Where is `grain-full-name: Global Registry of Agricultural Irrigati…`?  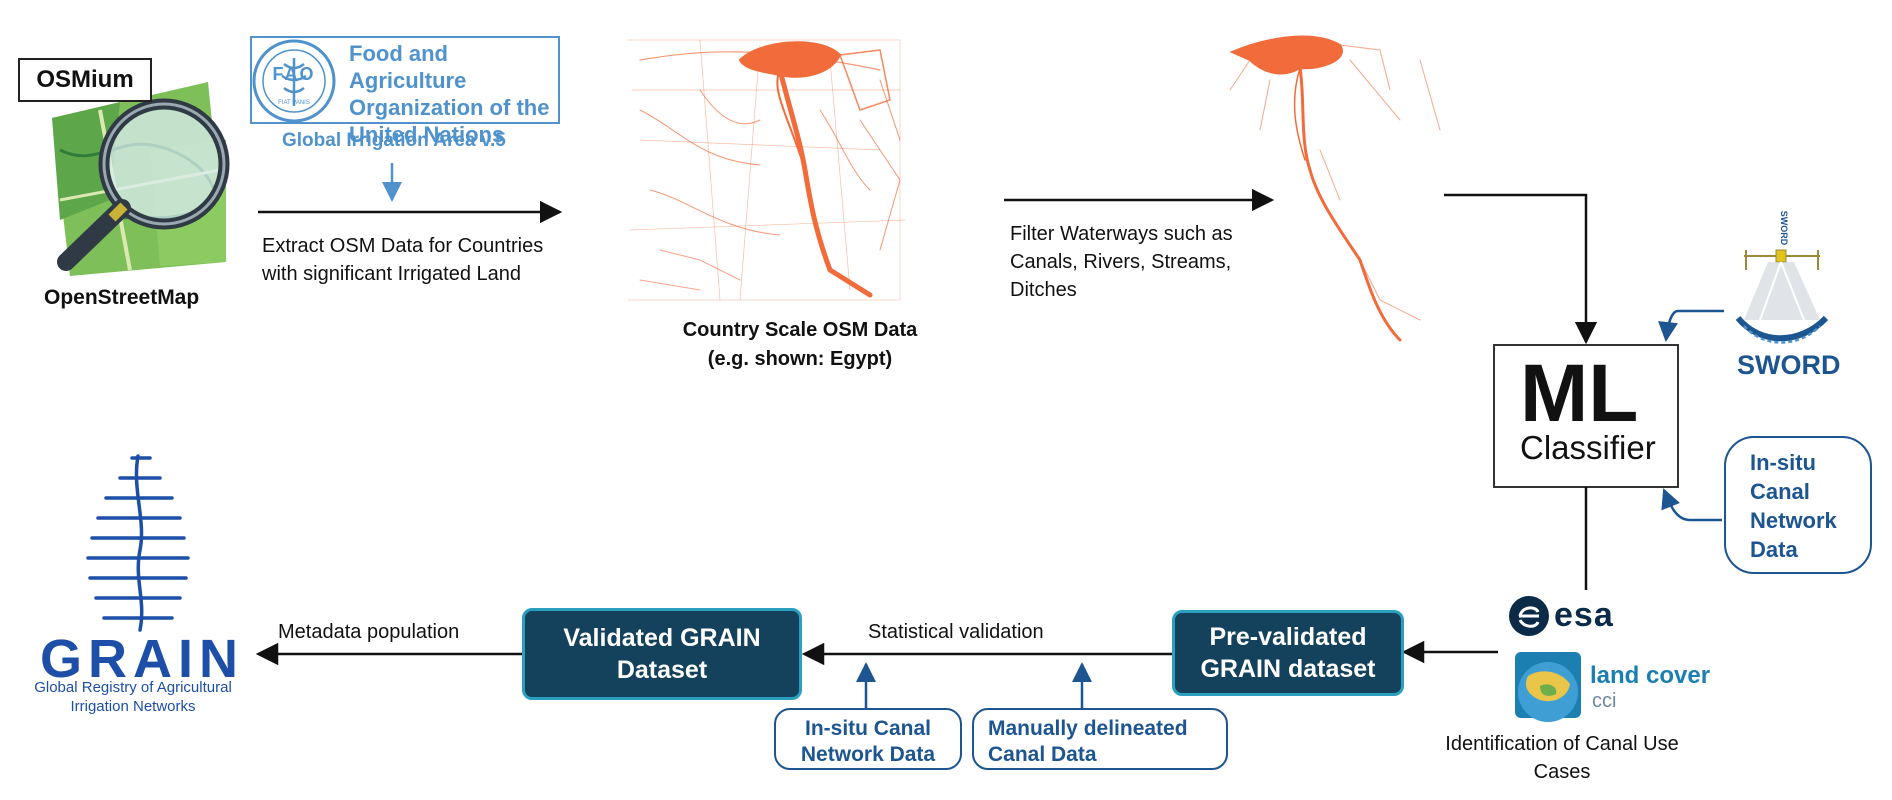 grain-full-name: Global Registry of Agricultural Irrigati… is located at coordinates (133, 697).